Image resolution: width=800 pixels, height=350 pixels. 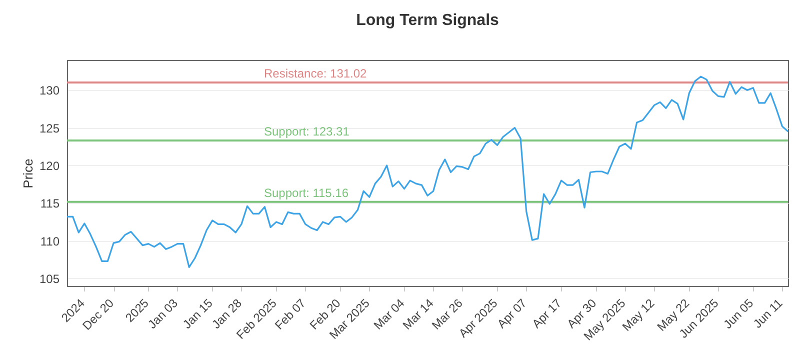 I want to click on x-tick-label: Apr 17, so click(x=546, y=313).